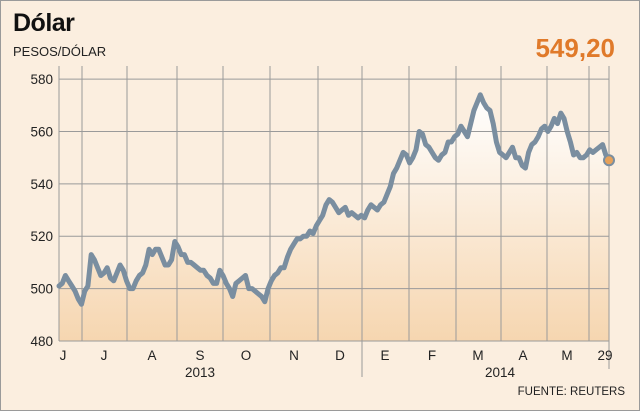 The height and width of the screenshot is (411, 640). What do you see at coordinates (41, 131) in the screenshot?
I see `y-tick-label: 560` at bounding box center [41, 131].